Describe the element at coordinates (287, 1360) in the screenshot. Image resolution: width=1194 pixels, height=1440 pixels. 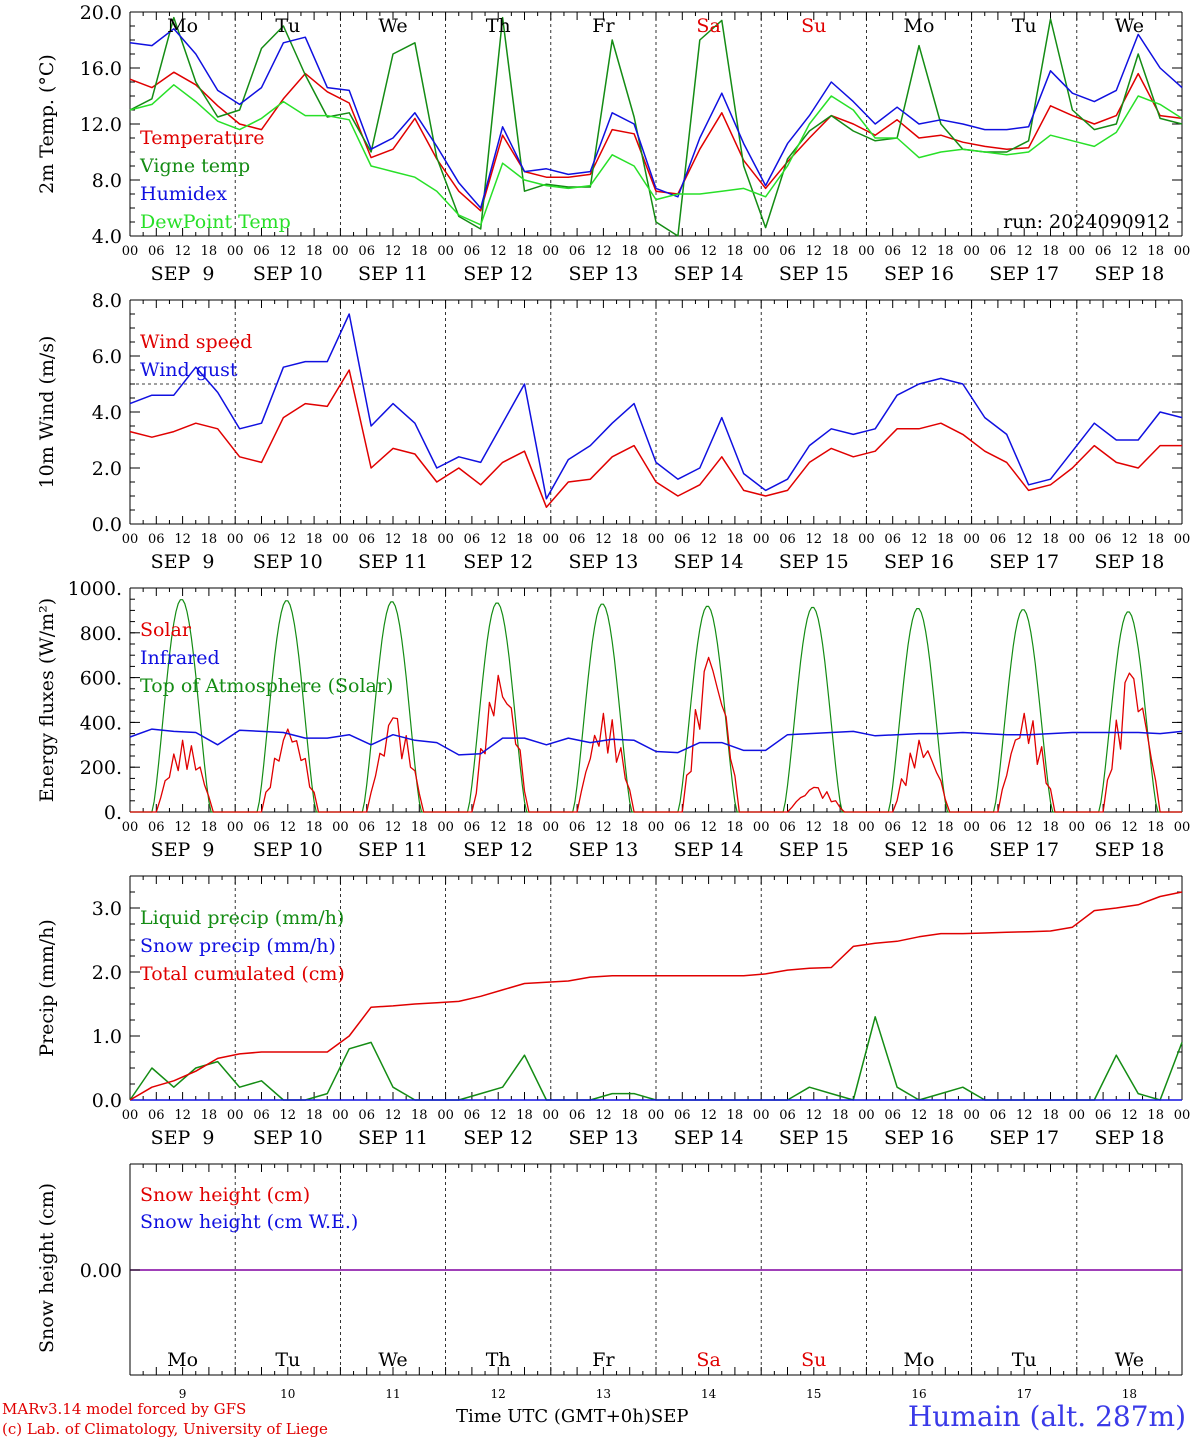
I see `day-name-bottom: Tu` at that location.